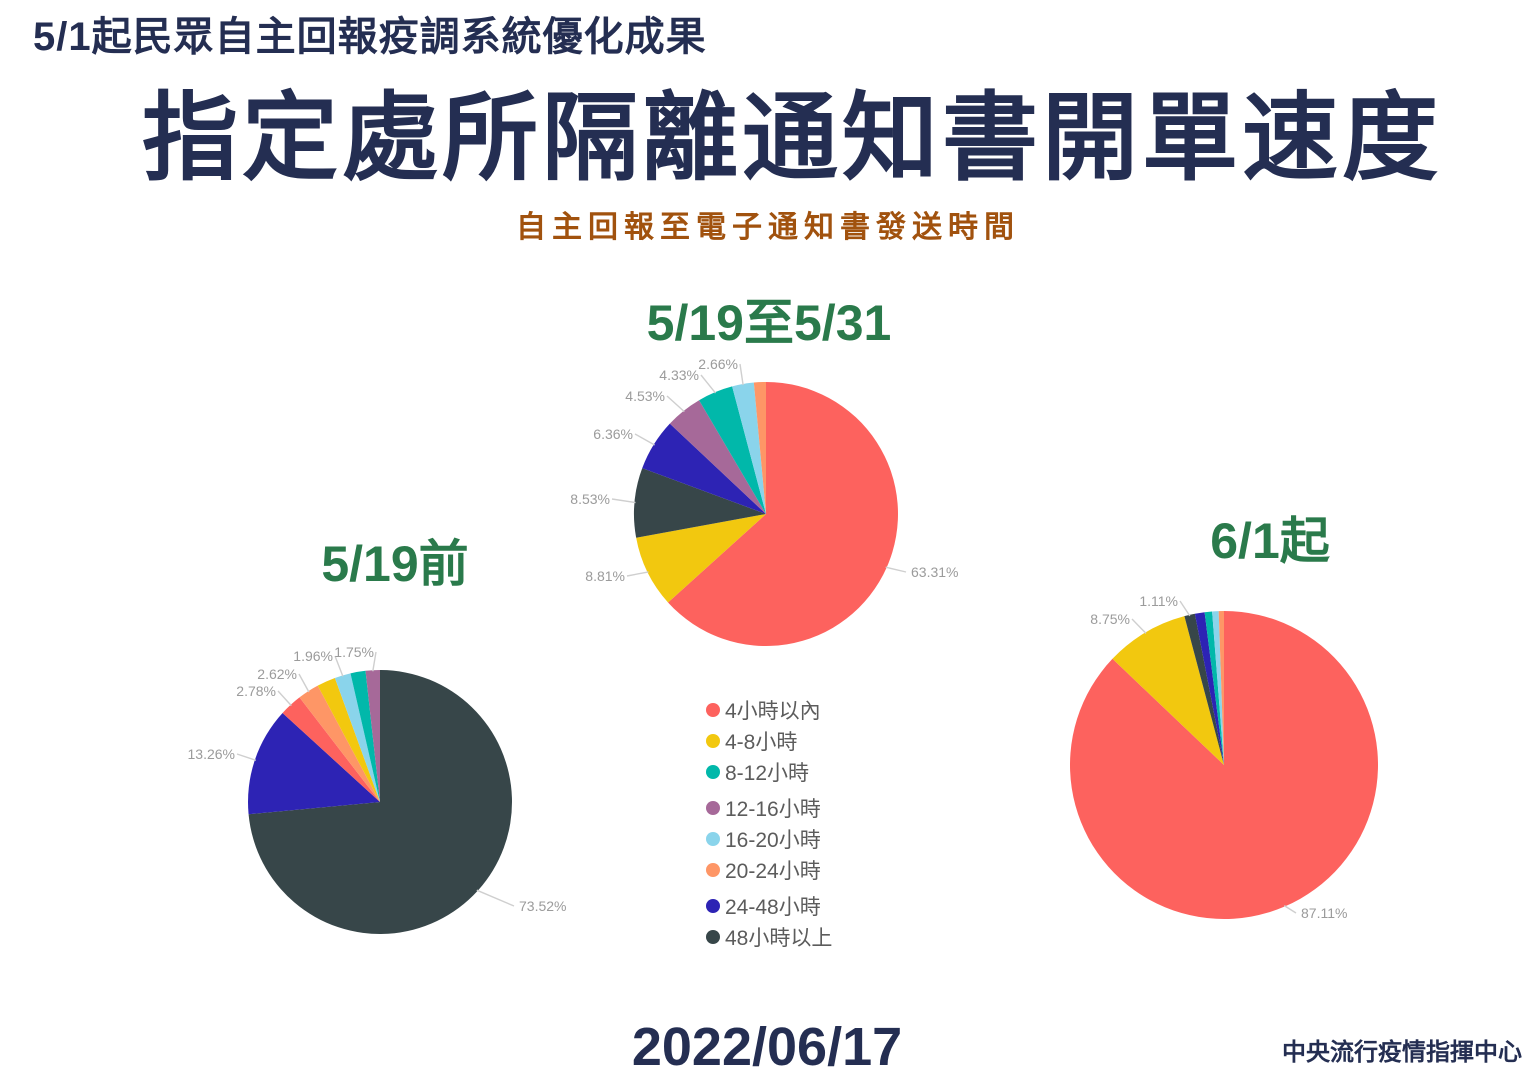 The width and height of the screenshot is (1536, 1086). I want to click on pie-before-519-pct-label-5: 1.96%, so click(313, 656).